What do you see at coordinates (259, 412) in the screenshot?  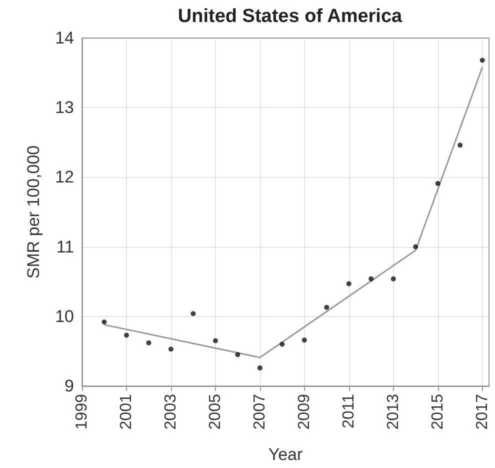 I see `x-tick-label: 2007` at bounding box center [259, 412].